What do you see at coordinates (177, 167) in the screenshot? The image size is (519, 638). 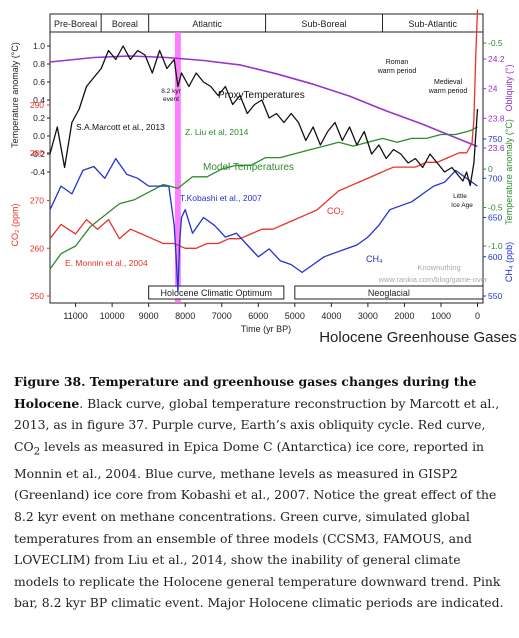 I see `event-band` at bounding box center [177, 167].